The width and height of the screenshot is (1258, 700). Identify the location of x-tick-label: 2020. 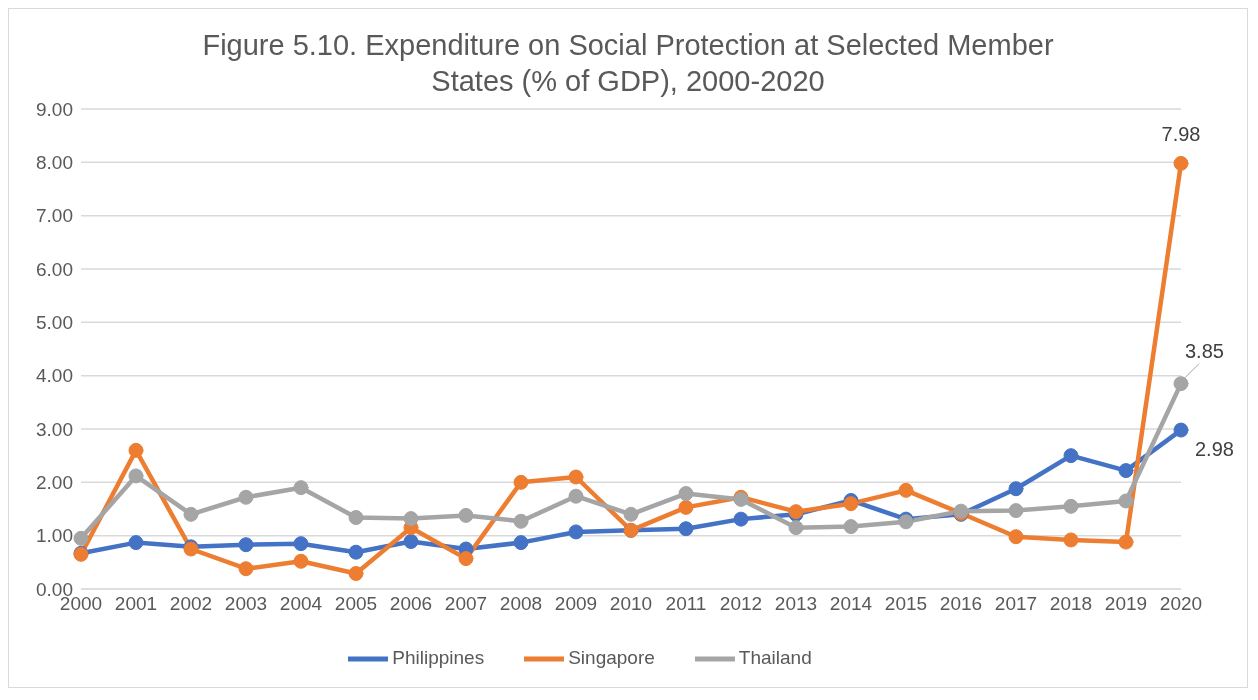
(1181, 604).